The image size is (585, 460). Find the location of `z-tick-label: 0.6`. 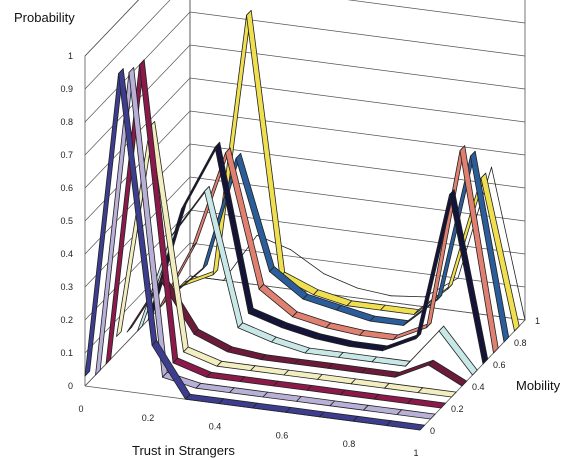

z-tick-label: 0.6 is located at coordinates (66, 188).